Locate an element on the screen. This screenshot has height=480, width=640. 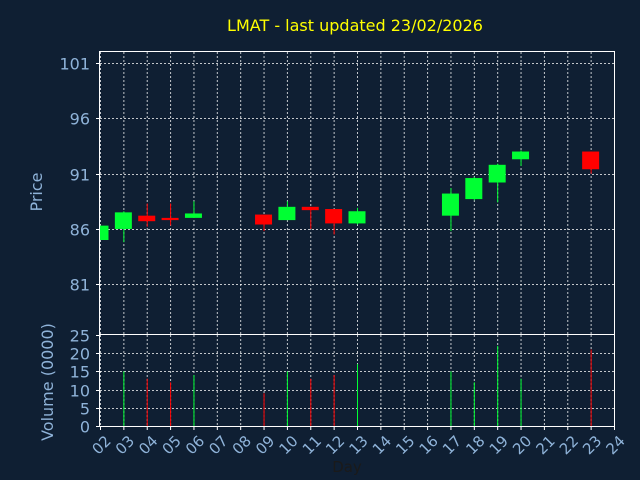
price-tick-label: 91 is located at coordinates (80, 175).